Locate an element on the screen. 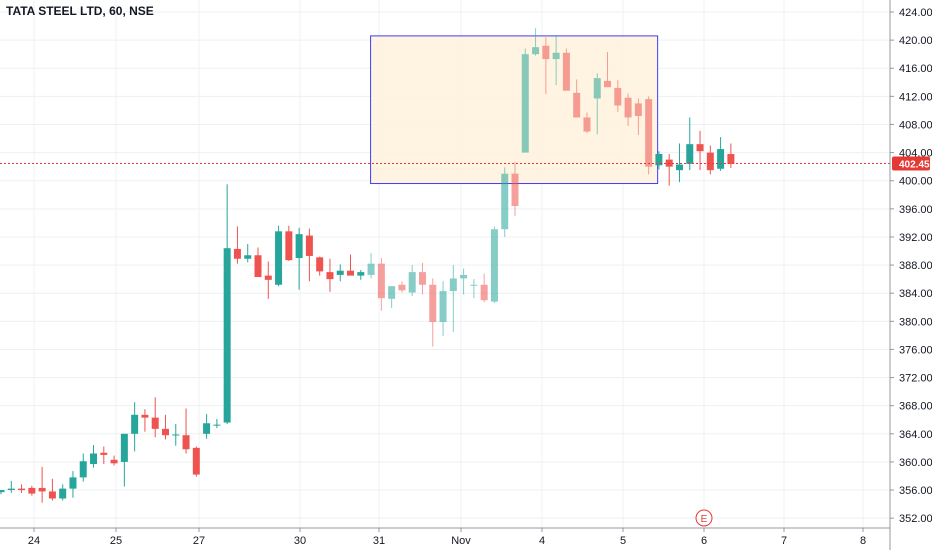  earnings-event-marker: E is located at coordinates (704, 518).